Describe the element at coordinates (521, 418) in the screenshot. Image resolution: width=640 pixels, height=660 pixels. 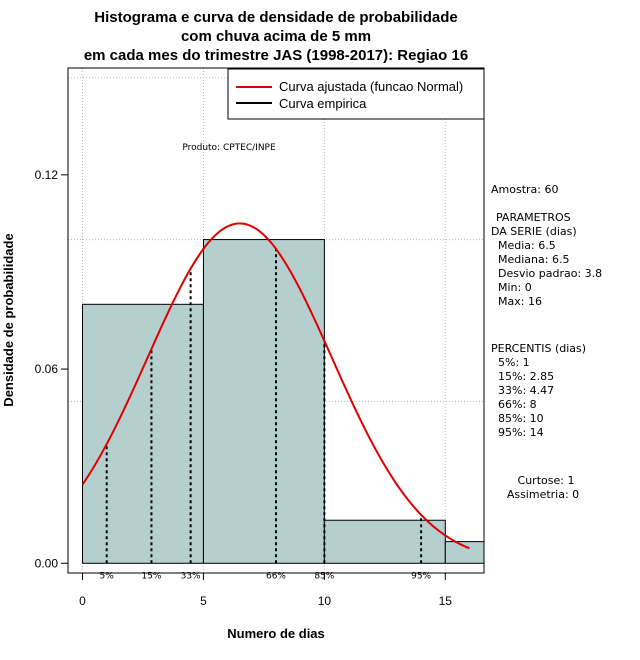
I see `stat-p85: 85%: 10` at that location.